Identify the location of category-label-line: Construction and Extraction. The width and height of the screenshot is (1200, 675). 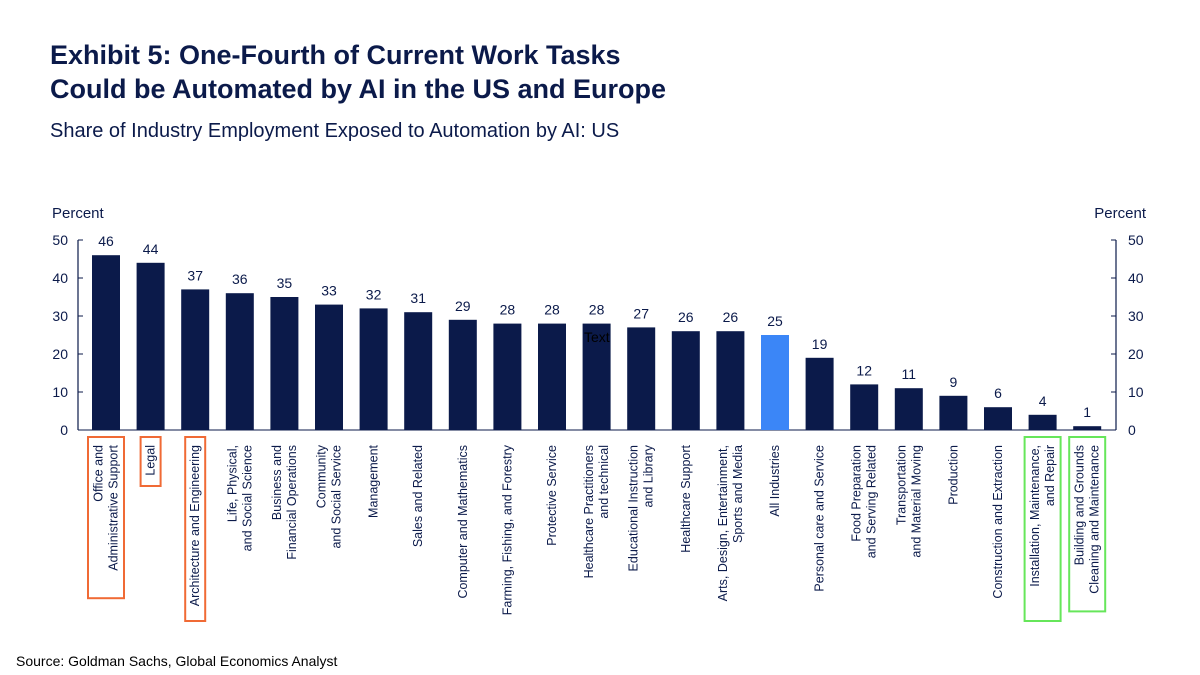
(998, 522).